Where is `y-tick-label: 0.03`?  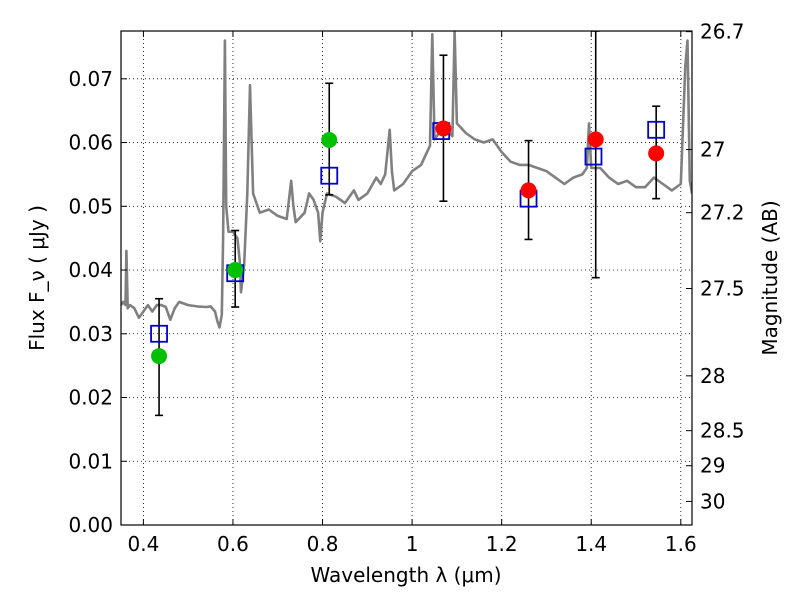 y-tick-label: 0.03 is located at coordinates (90, 334).